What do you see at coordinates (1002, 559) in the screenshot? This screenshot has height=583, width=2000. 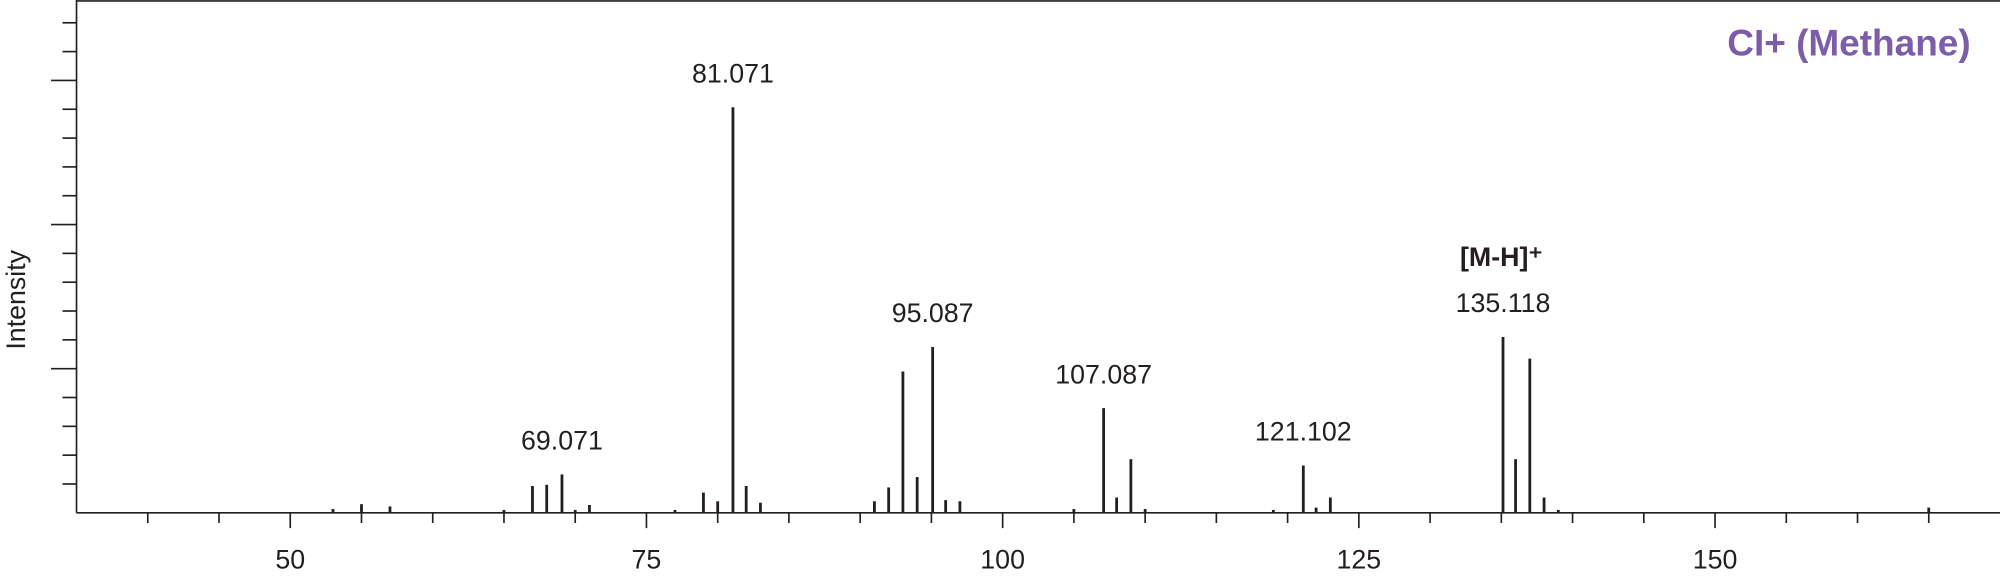 I see `x-tick-label: 100` at bounding box center [1002, 559].